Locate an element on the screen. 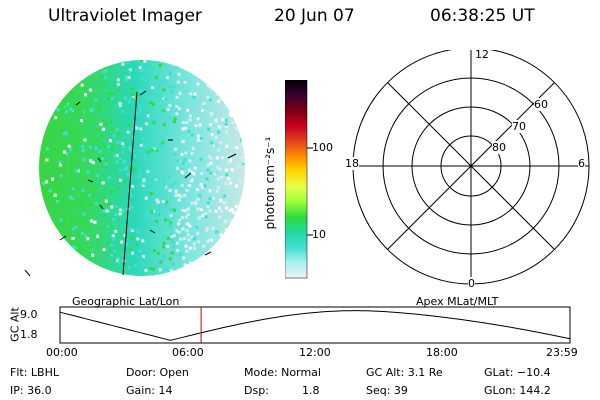 The image size is (600, 400). time-tick-0600: 06:00 is located at coordinates (188, 352).